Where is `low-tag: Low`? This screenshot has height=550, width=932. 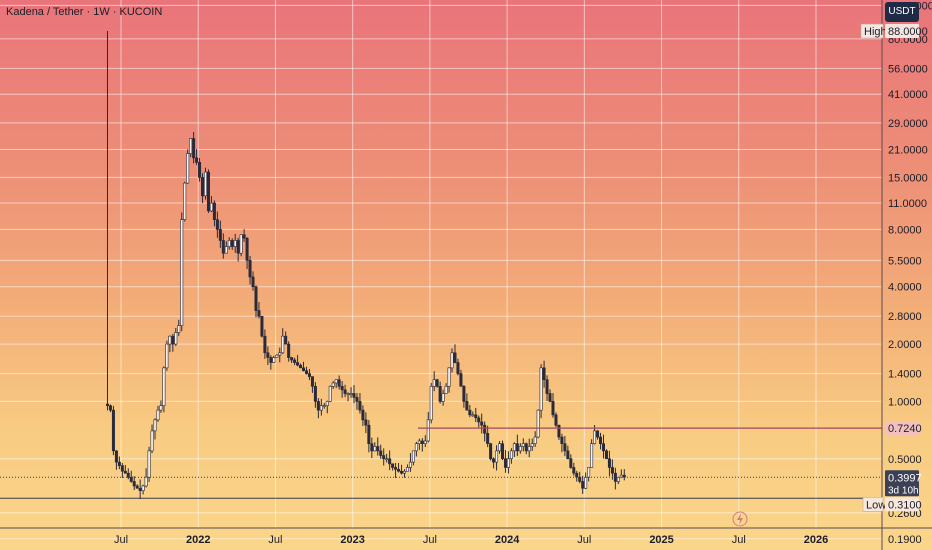
low-tag: Low is located at coordinates (874, 504).